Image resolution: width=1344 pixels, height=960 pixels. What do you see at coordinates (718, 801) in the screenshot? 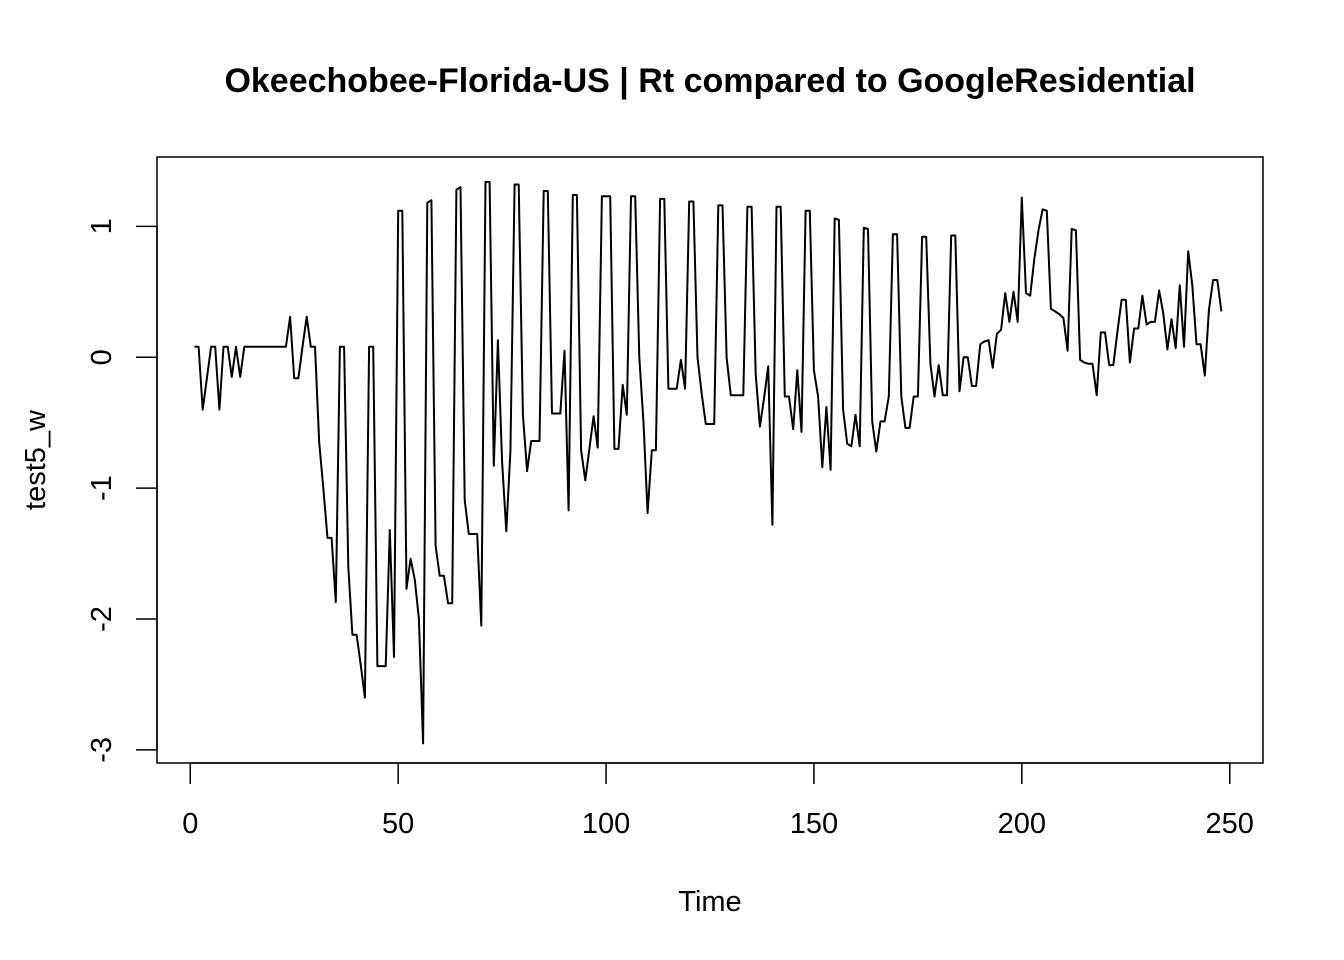
I see `x-axis: 0 50 100 150 200 250` at bounding box center [718, 801].